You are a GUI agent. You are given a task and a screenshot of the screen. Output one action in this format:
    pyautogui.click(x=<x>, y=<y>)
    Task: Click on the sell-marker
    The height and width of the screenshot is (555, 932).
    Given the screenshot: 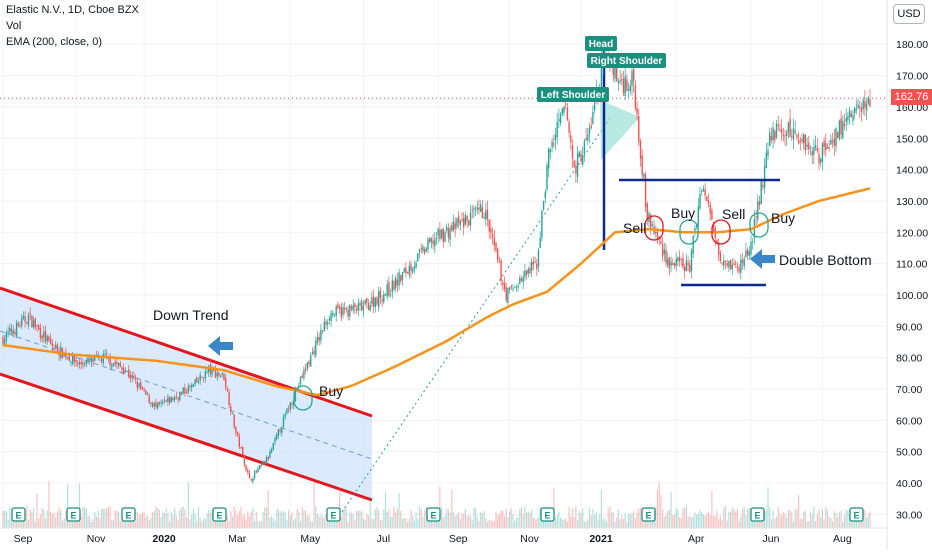 What is the action you would take?
    pyautogui.click(x=721, y=232)
    